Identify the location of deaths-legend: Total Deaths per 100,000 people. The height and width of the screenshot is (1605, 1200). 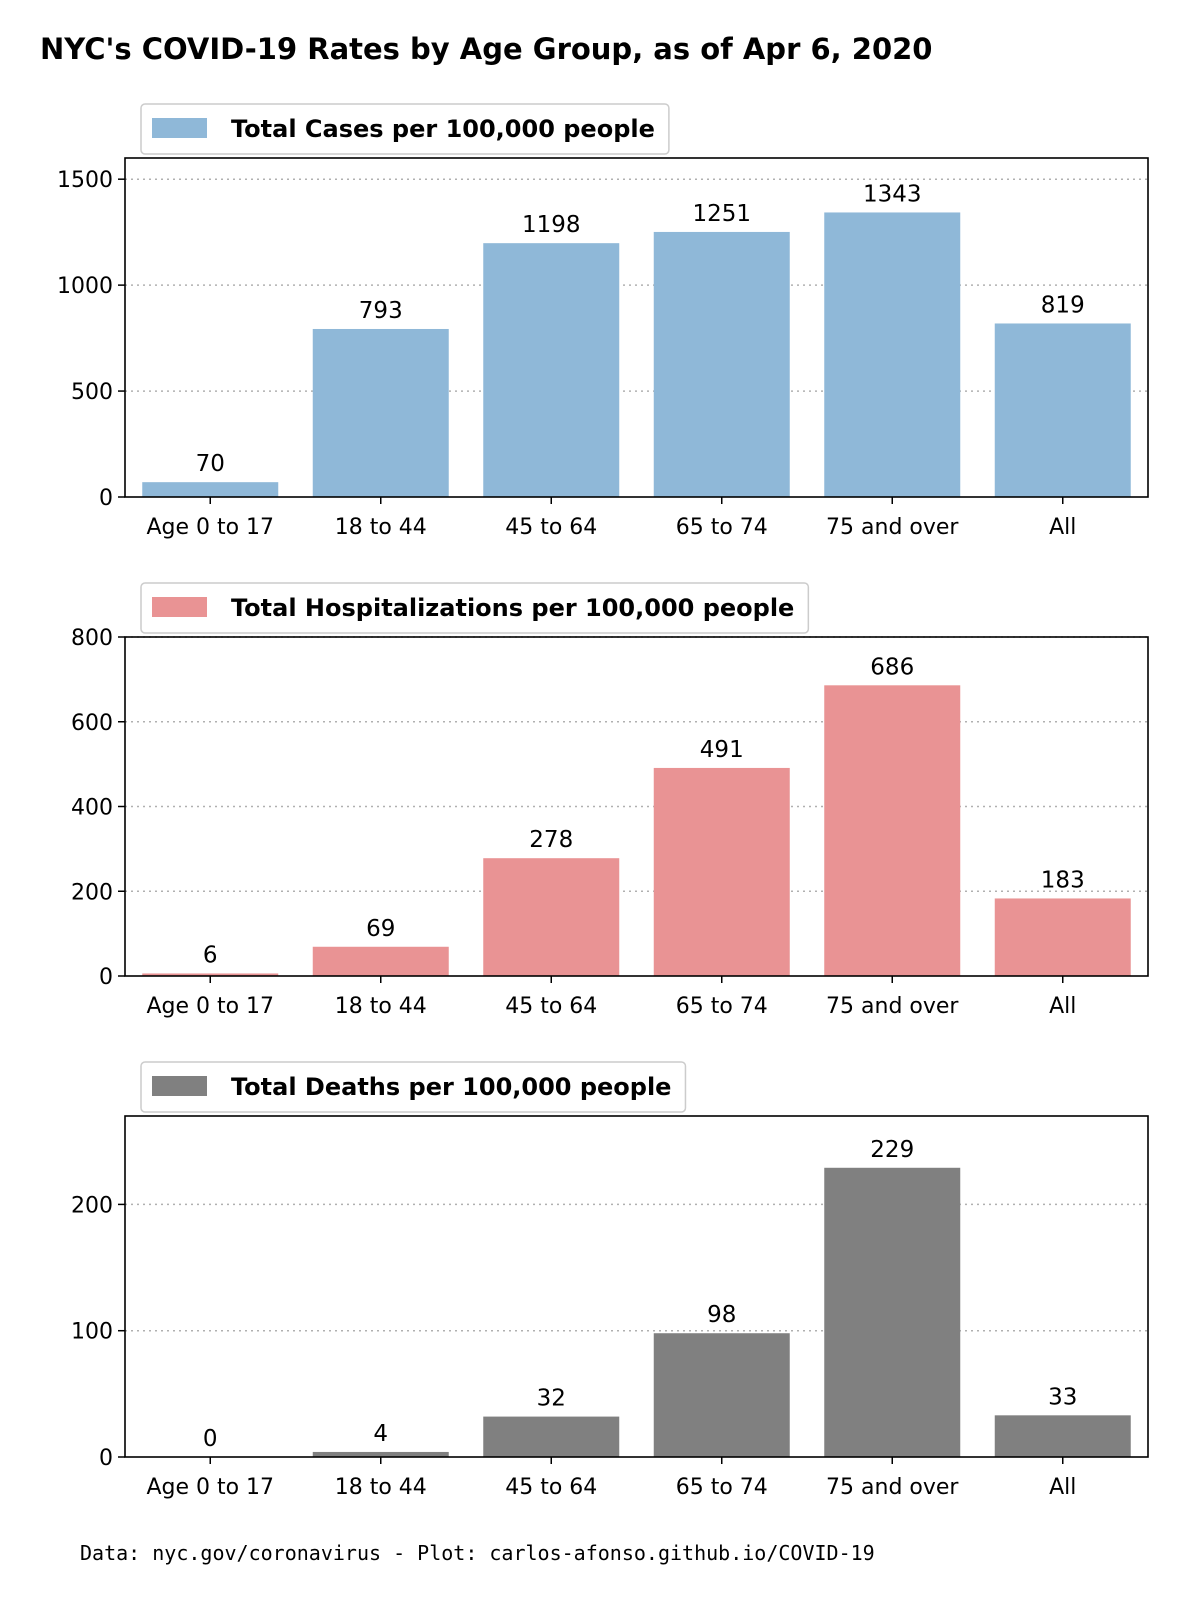
(413, 1087).